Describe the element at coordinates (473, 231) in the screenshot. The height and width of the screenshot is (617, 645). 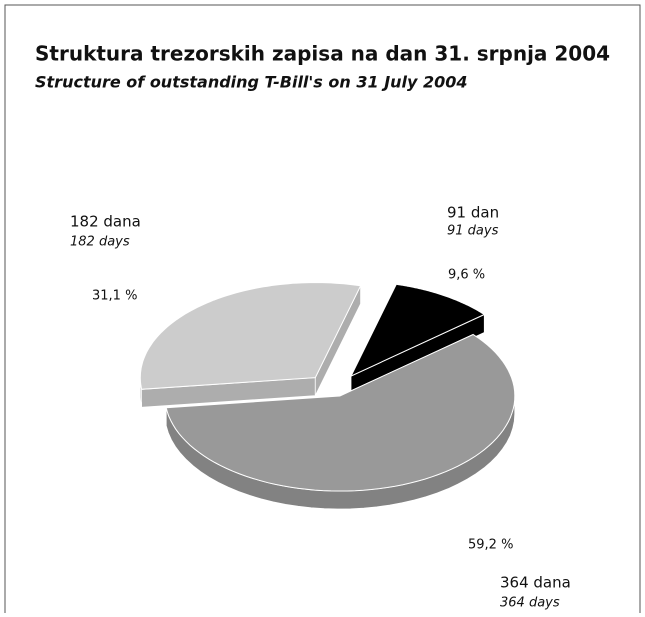
I see `category-subtitle: 91 days` at that location.